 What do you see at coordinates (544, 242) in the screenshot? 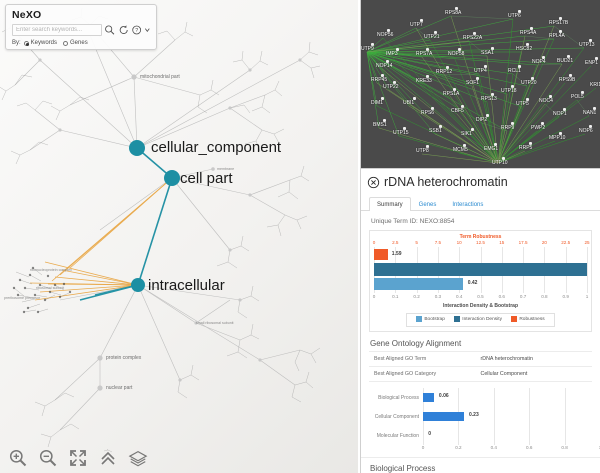
I see `axis-tick: 20` at bounding box center [544, 242].